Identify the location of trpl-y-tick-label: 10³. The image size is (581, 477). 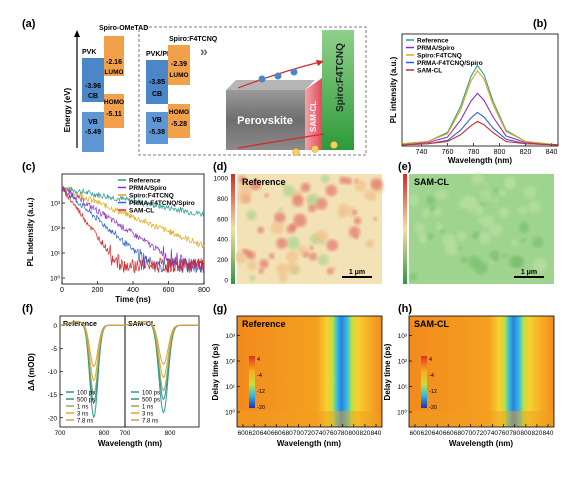
(56, 204).